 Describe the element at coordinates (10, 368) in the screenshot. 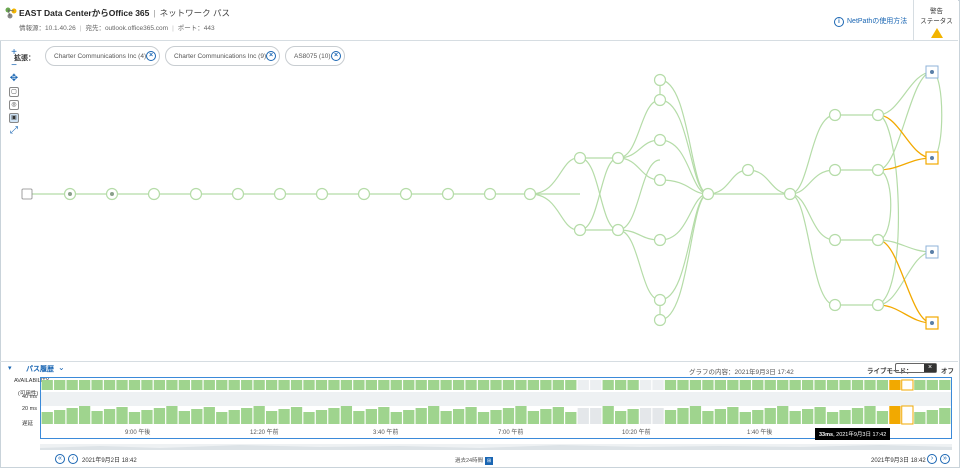

I see `collapse-icon: ▾` at that location.